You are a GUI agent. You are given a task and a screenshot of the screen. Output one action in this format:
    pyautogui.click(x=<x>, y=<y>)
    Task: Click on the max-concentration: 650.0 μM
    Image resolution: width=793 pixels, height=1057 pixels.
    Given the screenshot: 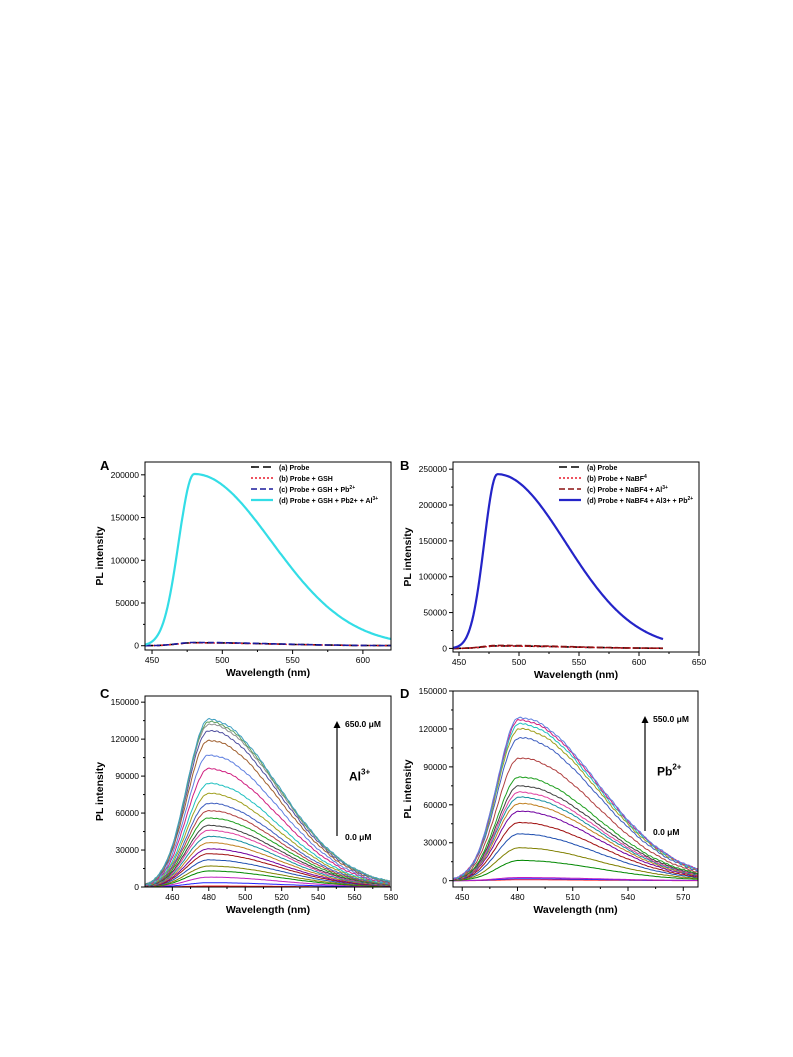 What is the action you would take?
    pyautogui.click(x=363, y=724)
    